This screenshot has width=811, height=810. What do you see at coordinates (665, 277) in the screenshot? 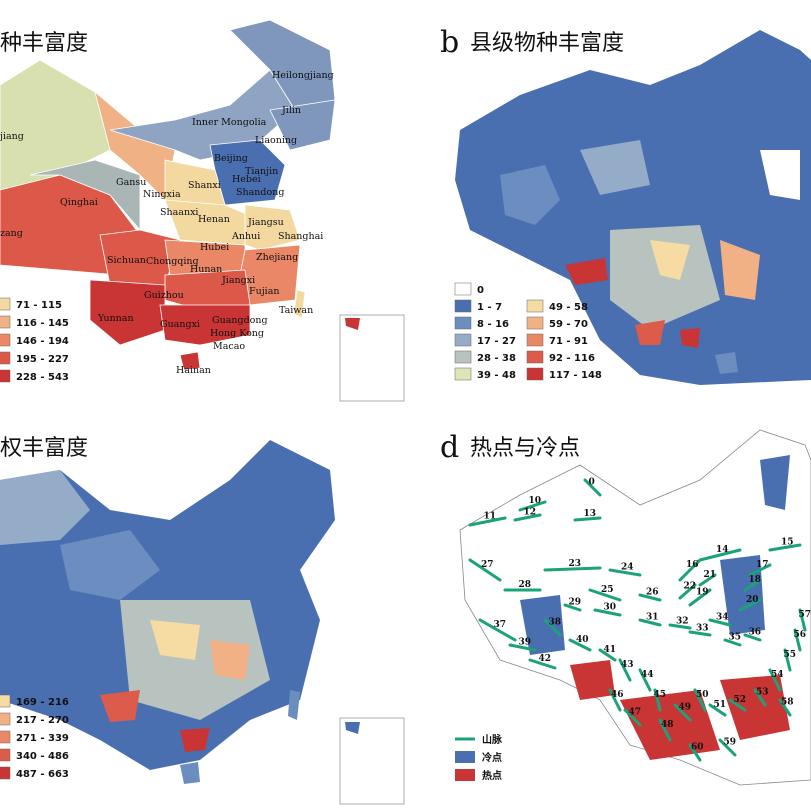
I see `region-b-mix` at bounding box center [665, 277].